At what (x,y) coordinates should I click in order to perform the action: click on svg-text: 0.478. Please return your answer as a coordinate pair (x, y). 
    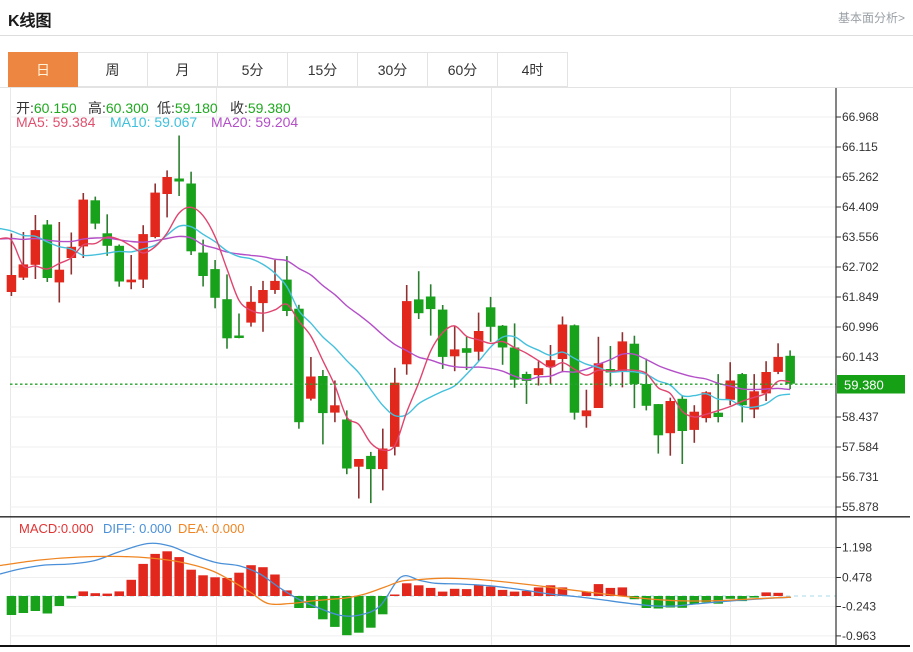
    Looking at the image, I should click on (857, 578).